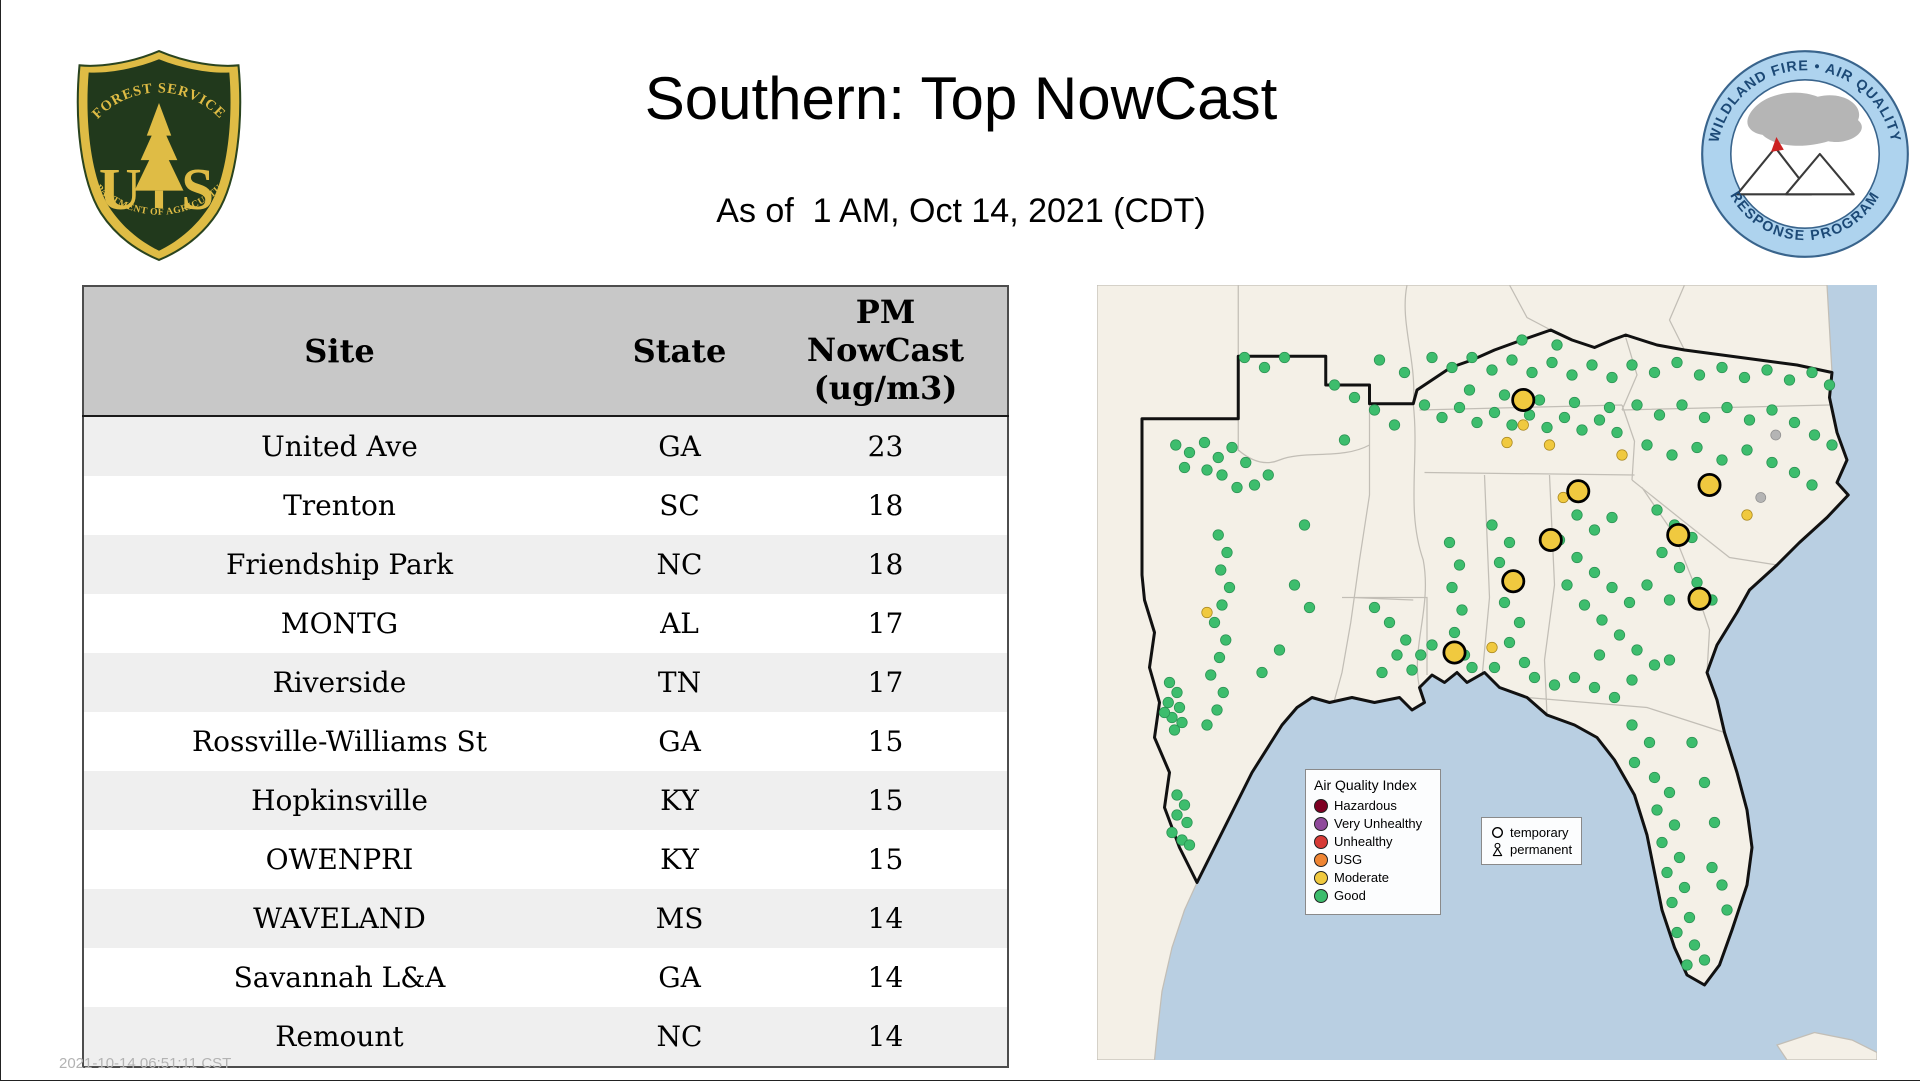 Image resolution: width=1920 pixels, height=1081 pixels. Describe the element at coordinates (545, 623) in the screenshot. I see `table-row: MONTG AL 17` at that location.